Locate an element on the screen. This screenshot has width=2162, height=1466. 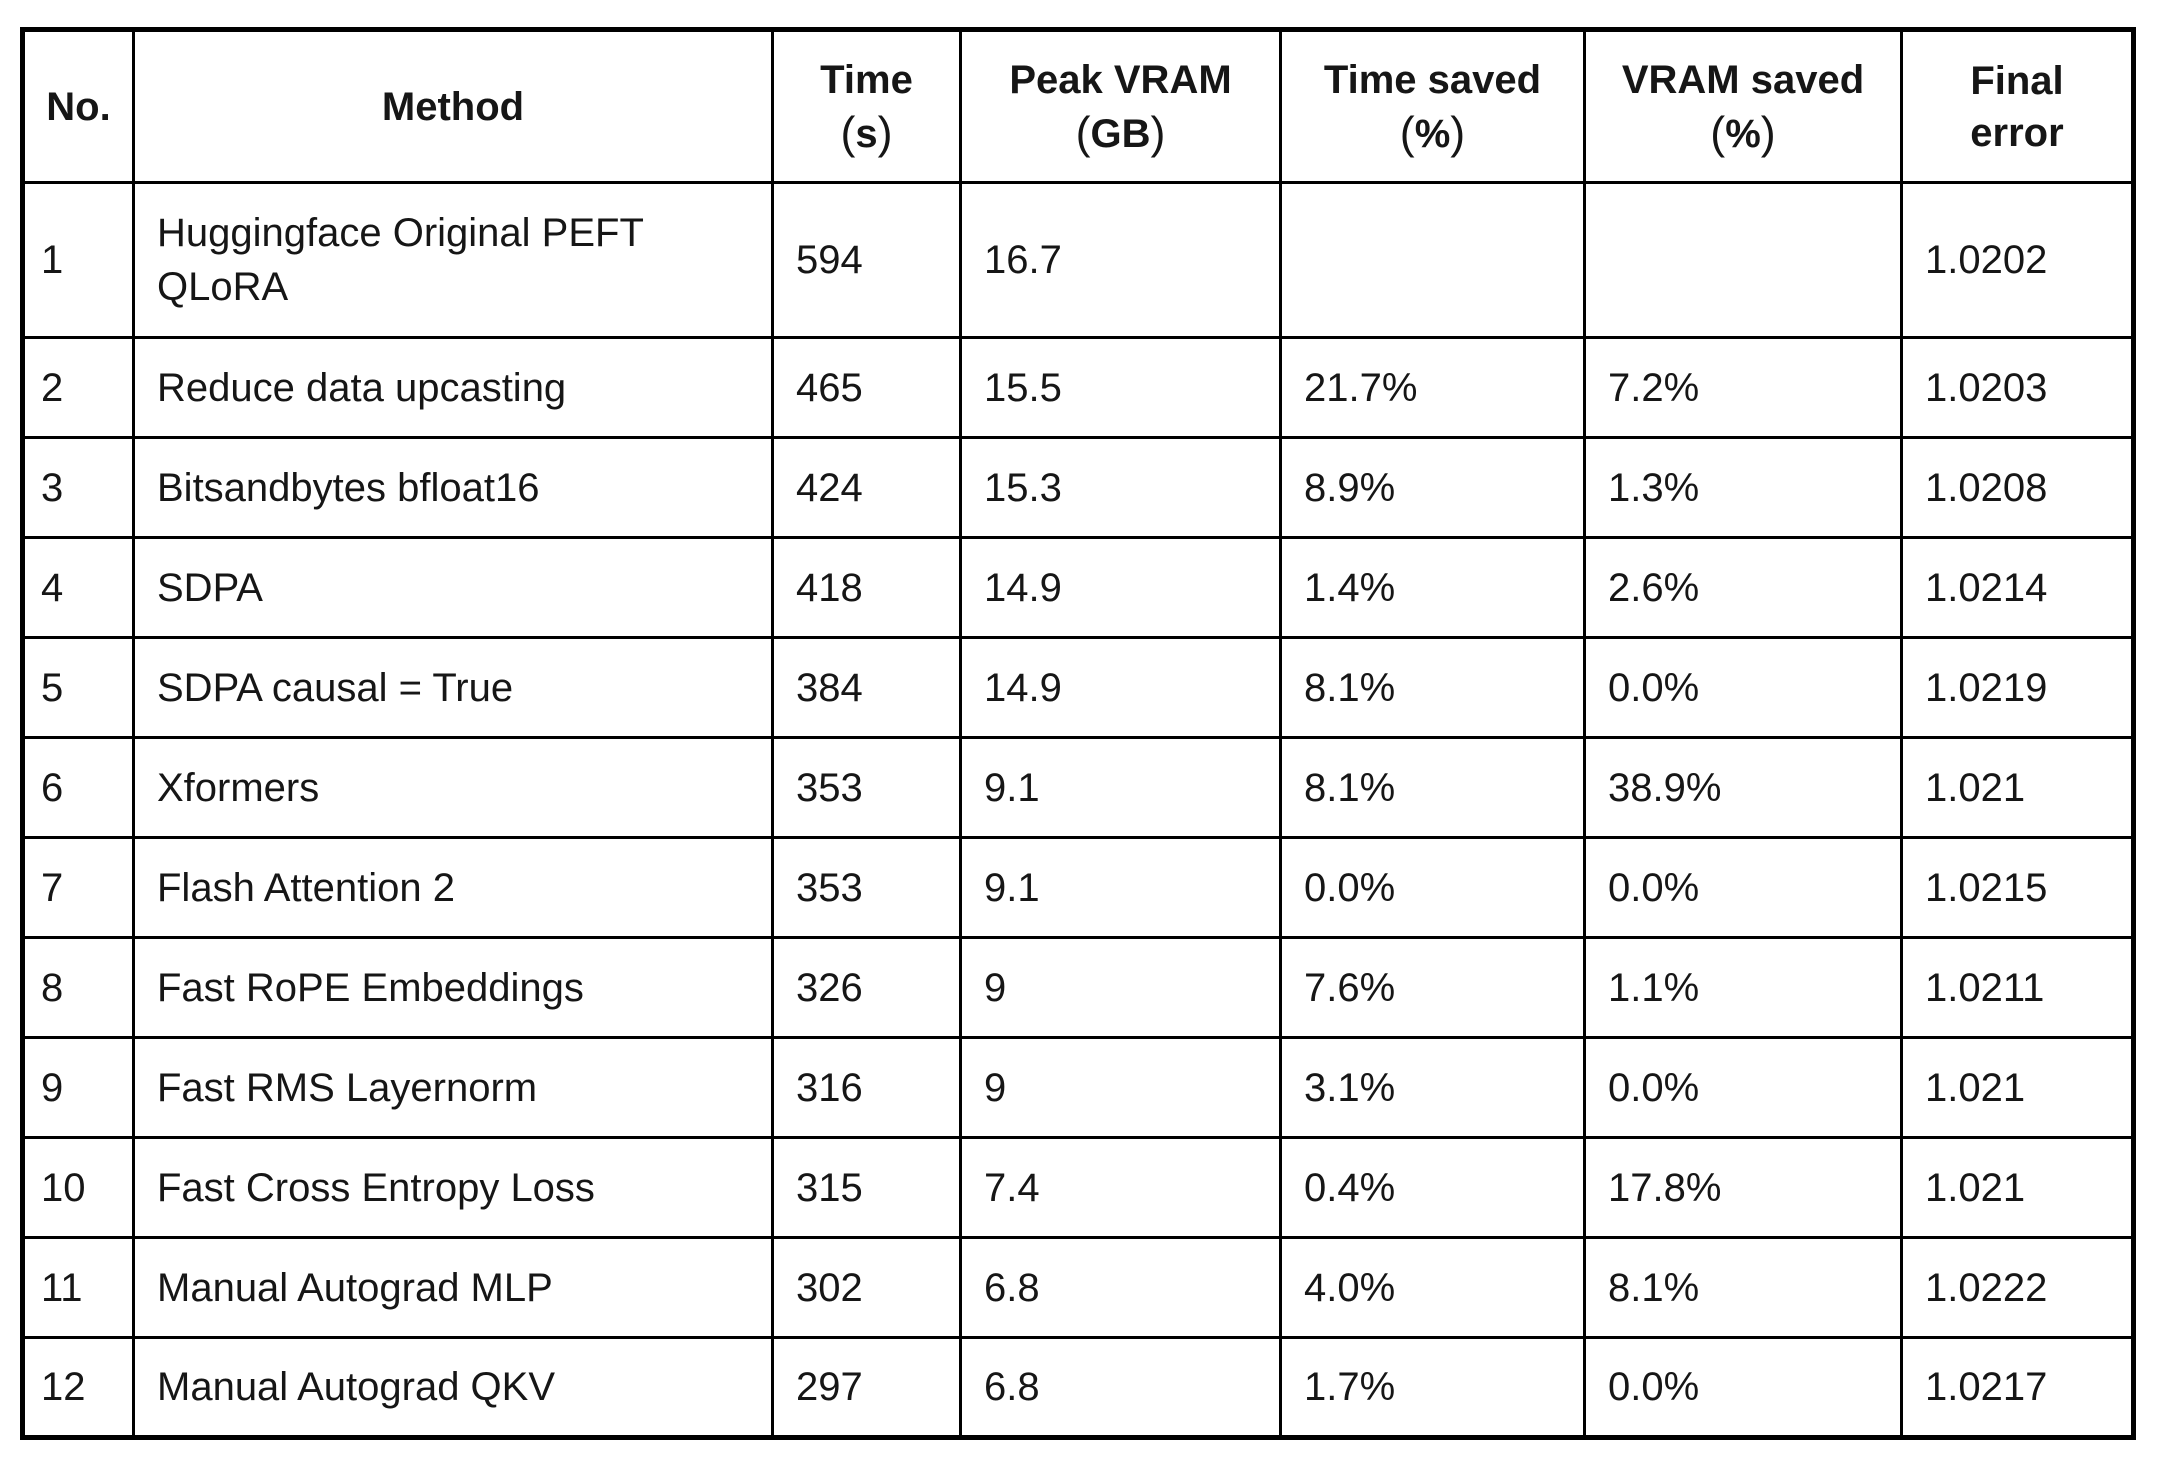
cell-method: Huggingface Original PEFT QLoRA is located at coordinates (453, 260).